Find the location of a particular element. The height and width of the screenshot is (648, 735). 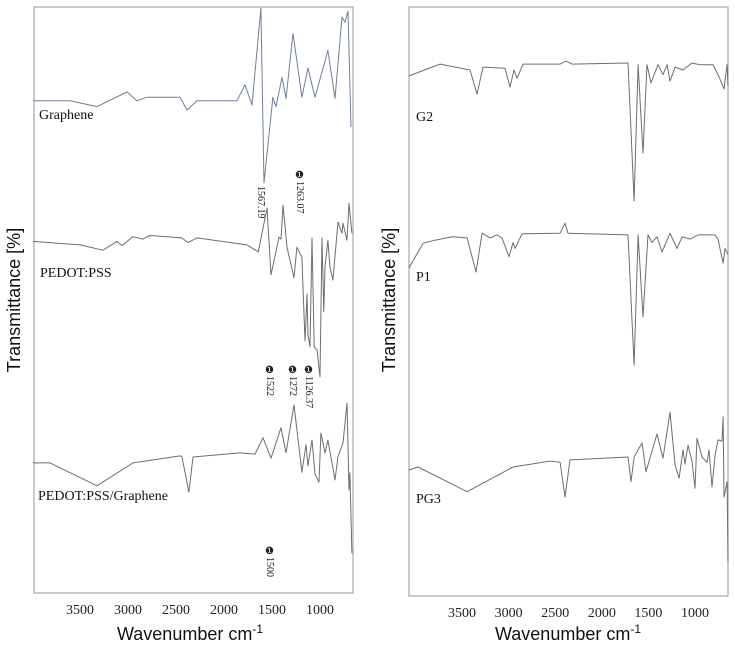

spectrum-line-pedot-pss-graphene is located at coordinates (192, 478).